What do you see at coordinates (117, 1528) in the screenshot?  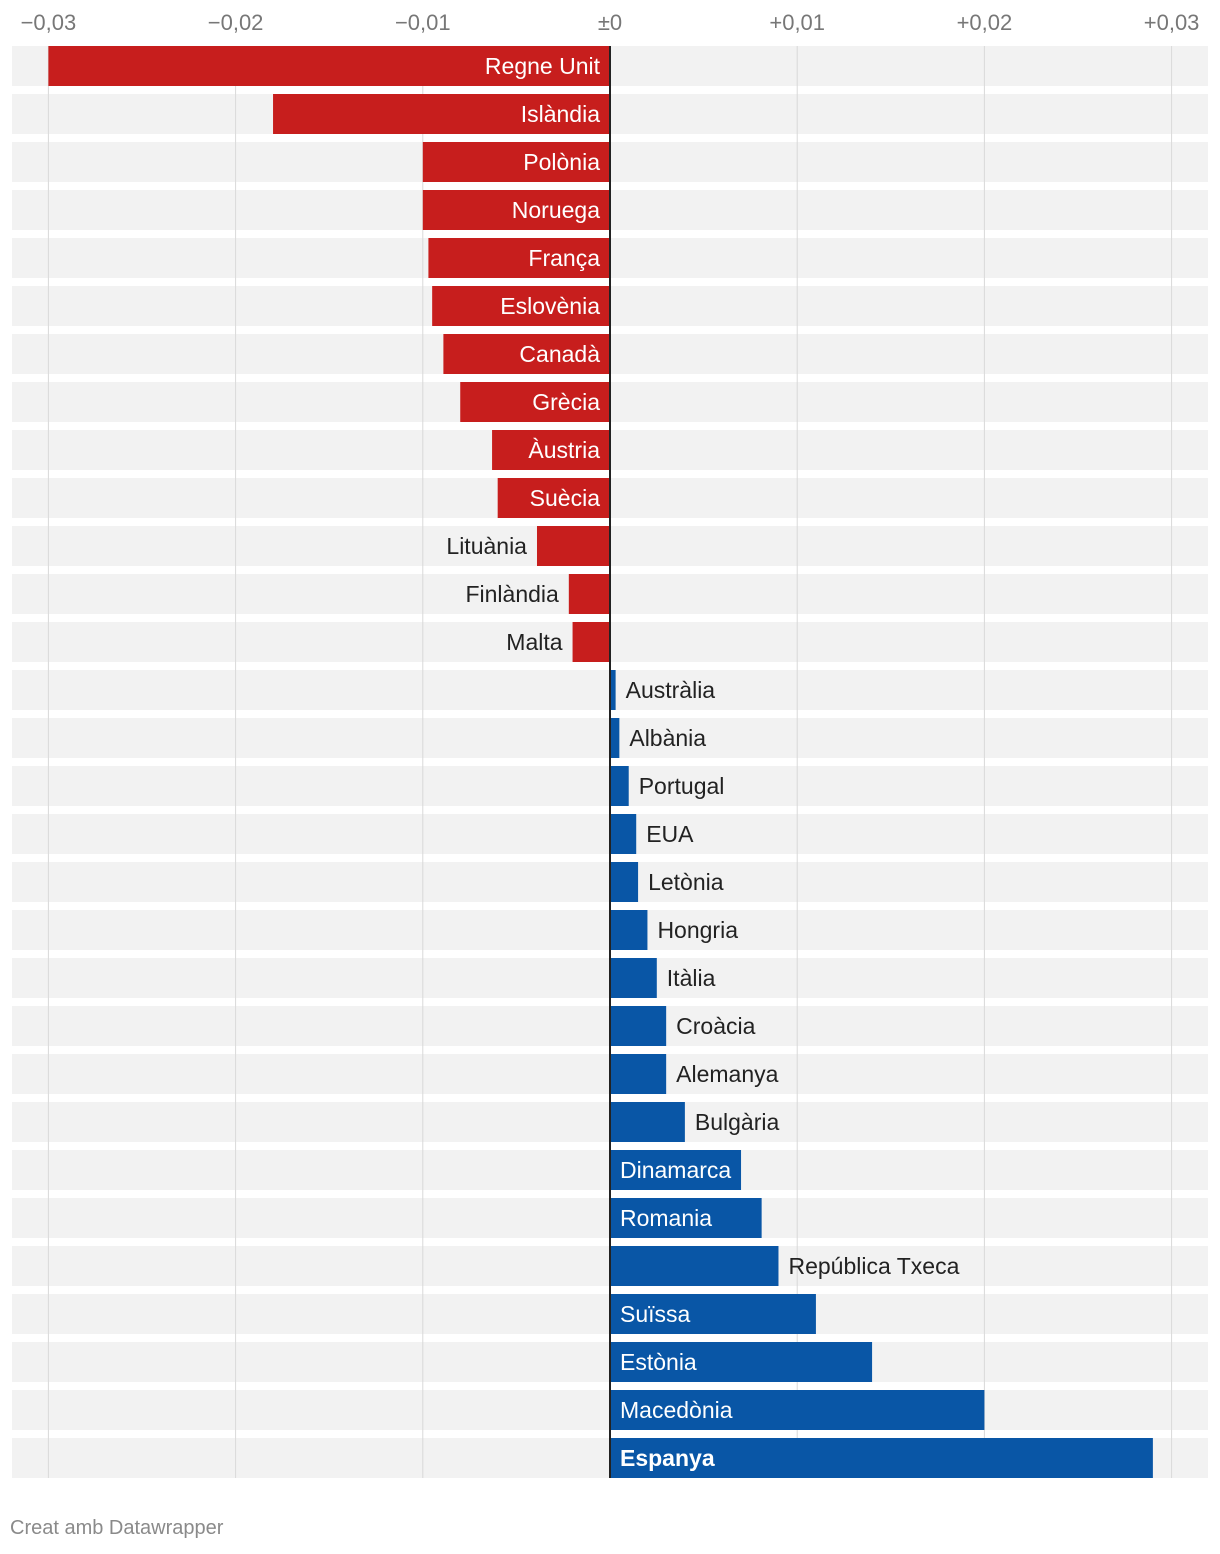 I see `footer-credit: Creat amb Datawrapper` at bounding box center [117, 1528].